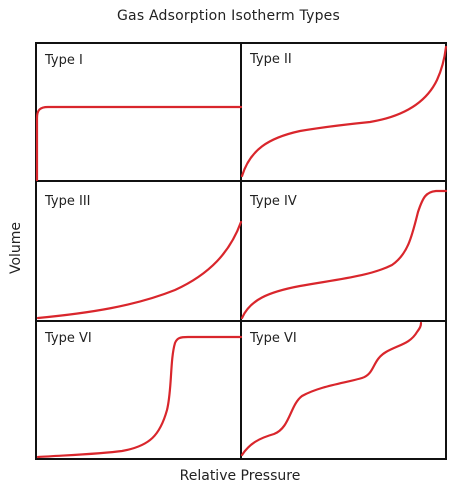 Image resolution: width=457 pixels, height=496 pixels. Describe the element at coordinates (344, 254) in the screenshot. I see `curve-type-iv` at that location.